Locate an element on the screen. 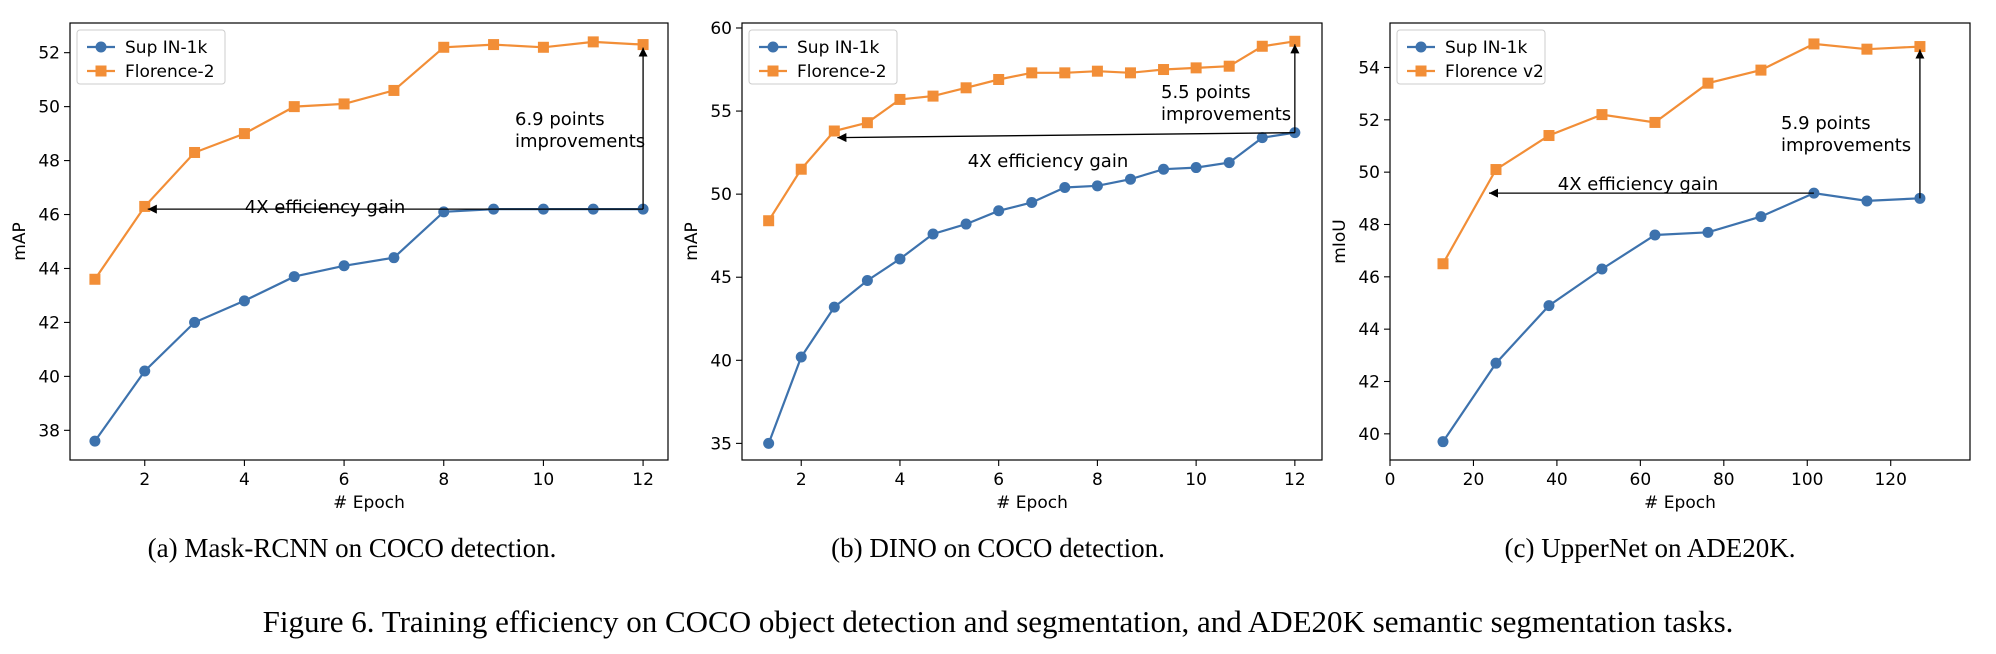 The width and height of the screenshot is (1996, 654). legend-label: Florence v2 is located at coordinates (1494, 72).